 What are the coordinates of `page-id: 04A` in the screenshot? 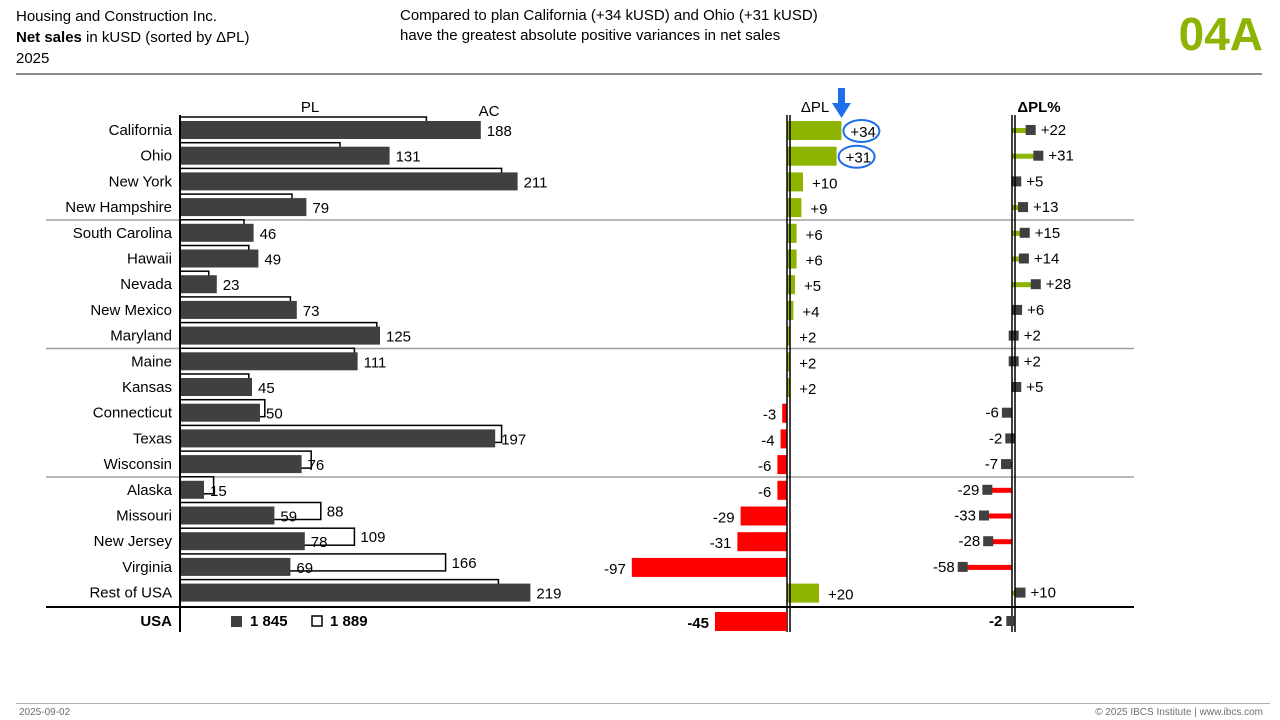 It's located at (1220, 34).